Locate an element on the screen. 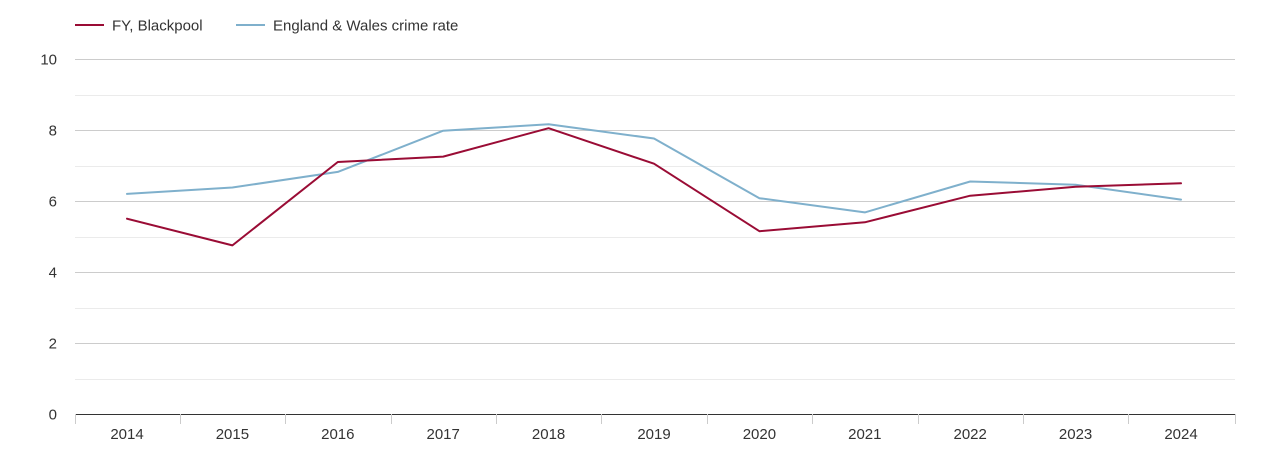 The width and height of the screenshot is (1270, 455). x-tick-label: 2022 is located at coordinates (970, 434).